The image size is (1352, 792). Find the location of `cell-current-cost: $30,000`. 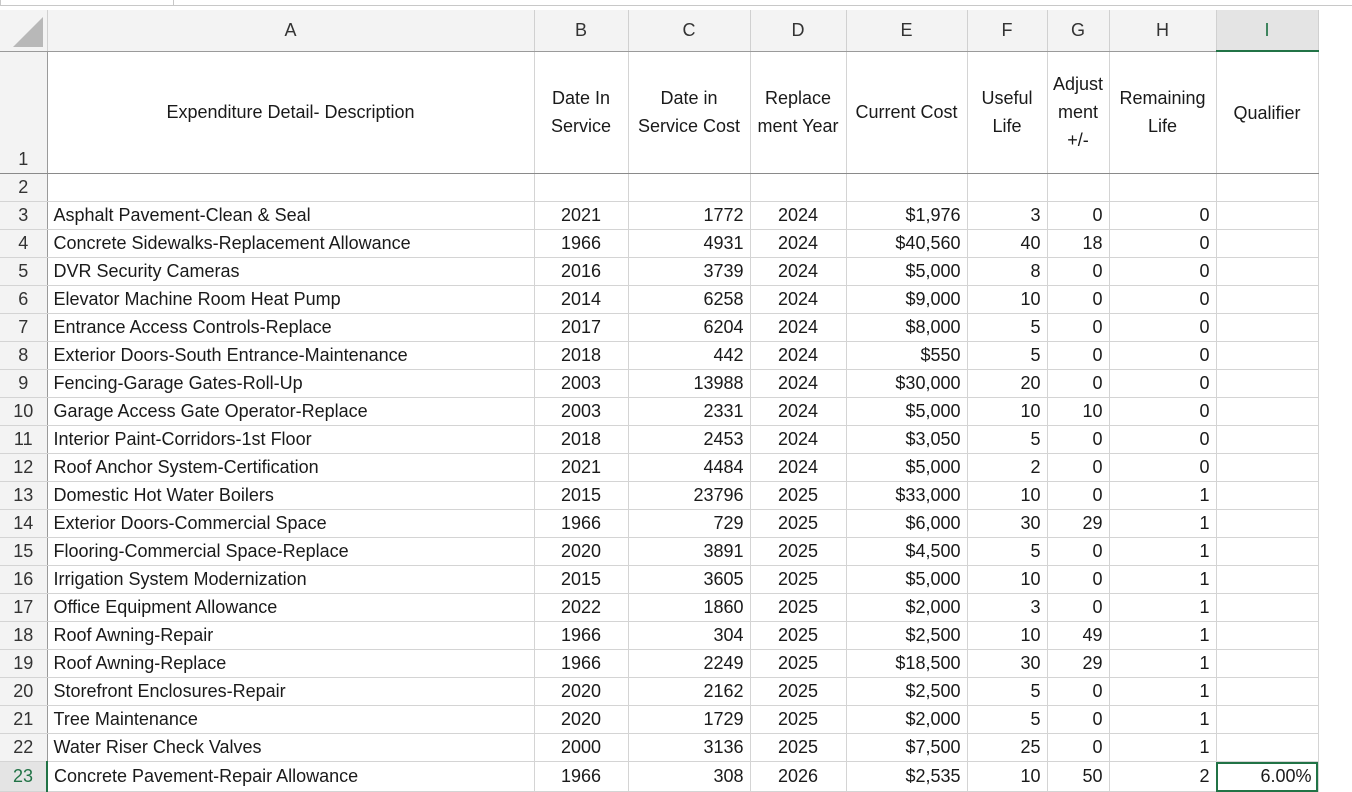

cell-current-cost: $30,000 is located at coordinates (907, 383).